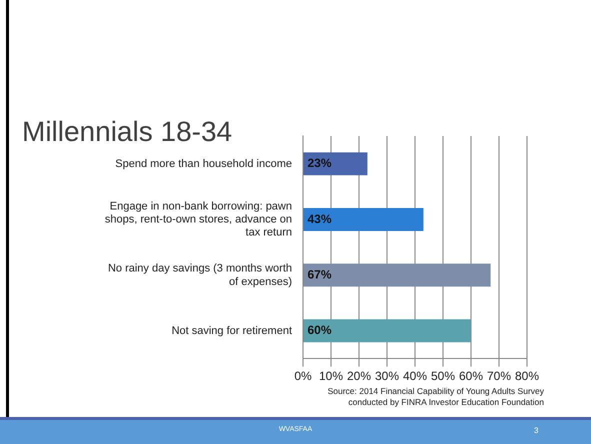  Describe the element at coordinates (471, 376) in the screenshot. I see `x-tick-label: 60%` at that location.